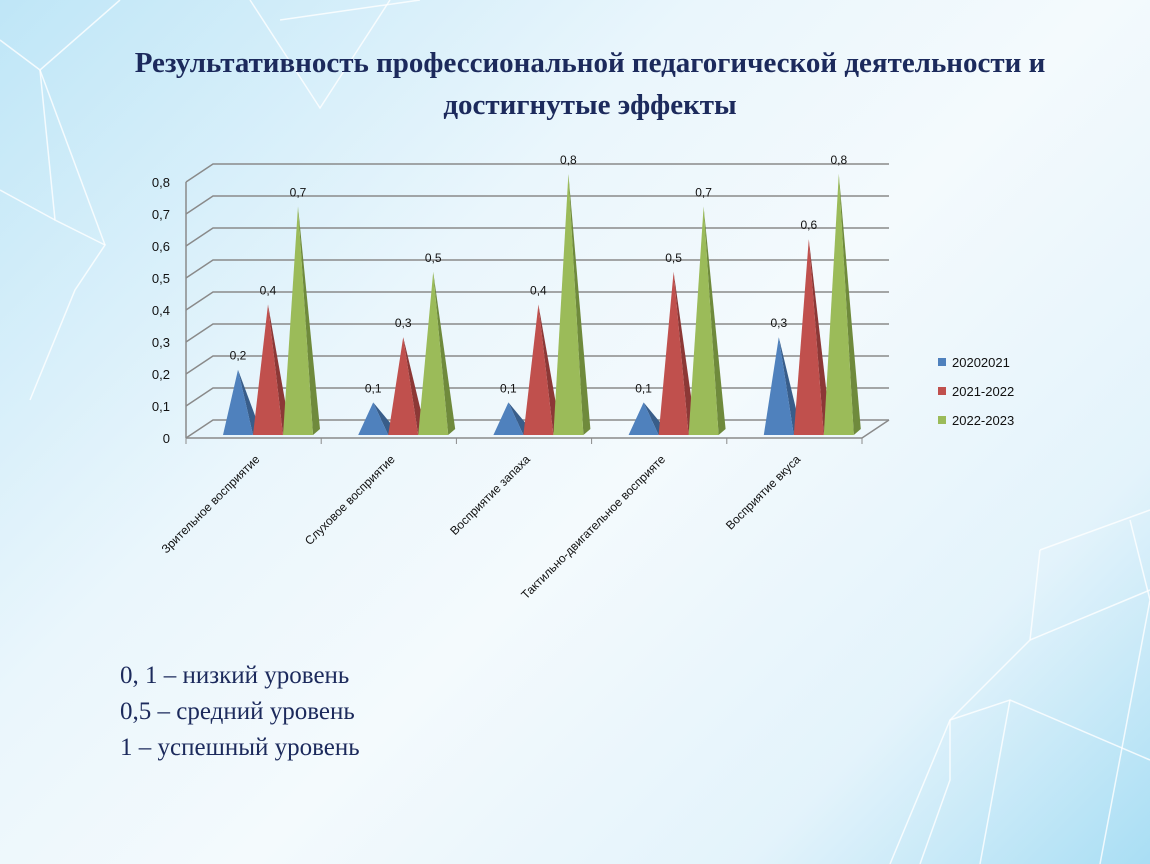  What do you see at coordinates (211, 504) in the screenshot?
I see `category-label: Зрительное восприятие` at bounding box center [211, 504].